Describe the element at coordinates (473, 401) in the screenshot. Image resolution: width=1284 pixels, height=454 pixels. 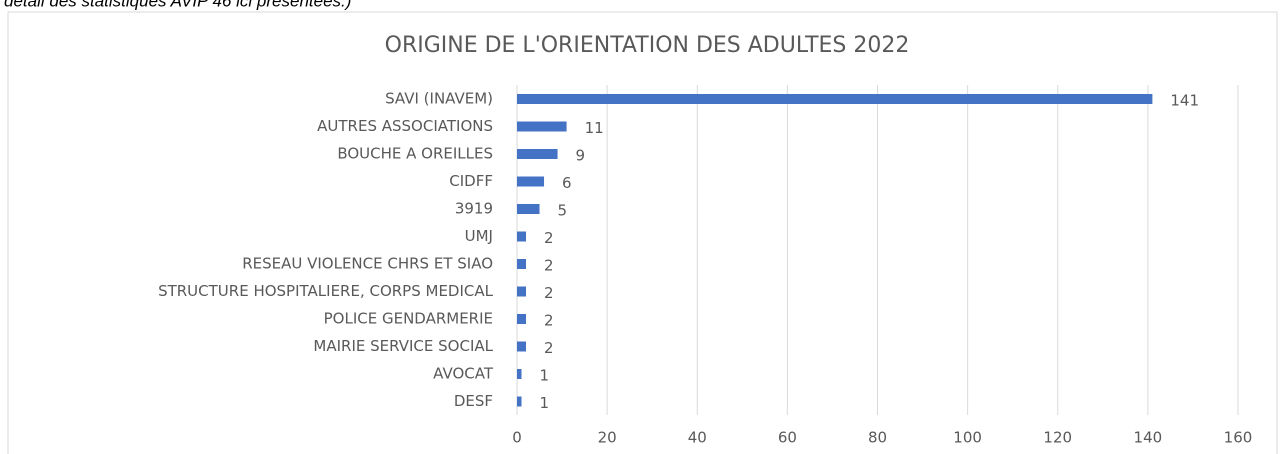
I see `y-tick-label: DESF` at that location.